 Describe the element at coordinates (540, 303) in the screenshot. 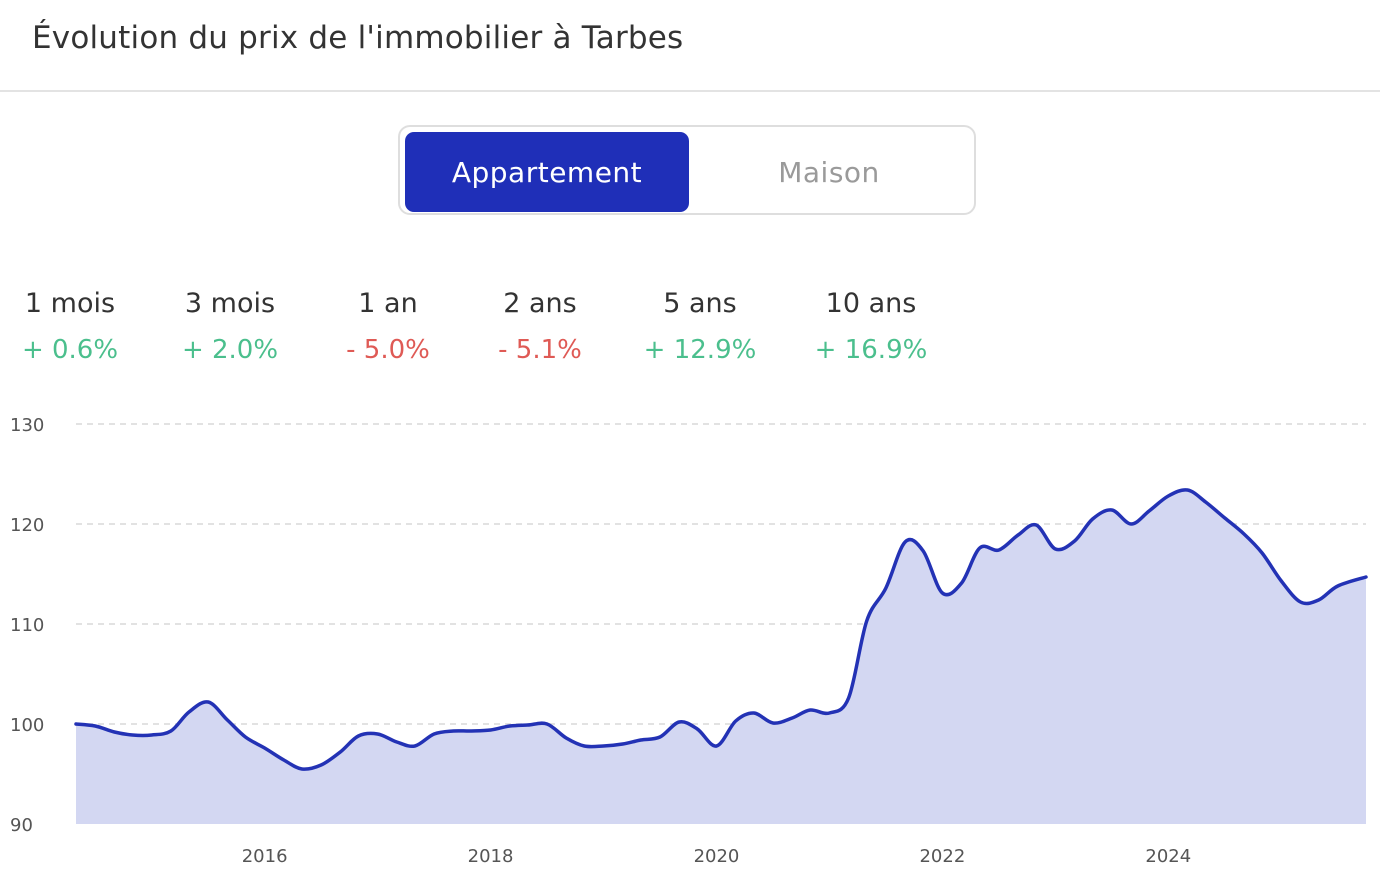

I see `stat-label: 2 ans` at that location.